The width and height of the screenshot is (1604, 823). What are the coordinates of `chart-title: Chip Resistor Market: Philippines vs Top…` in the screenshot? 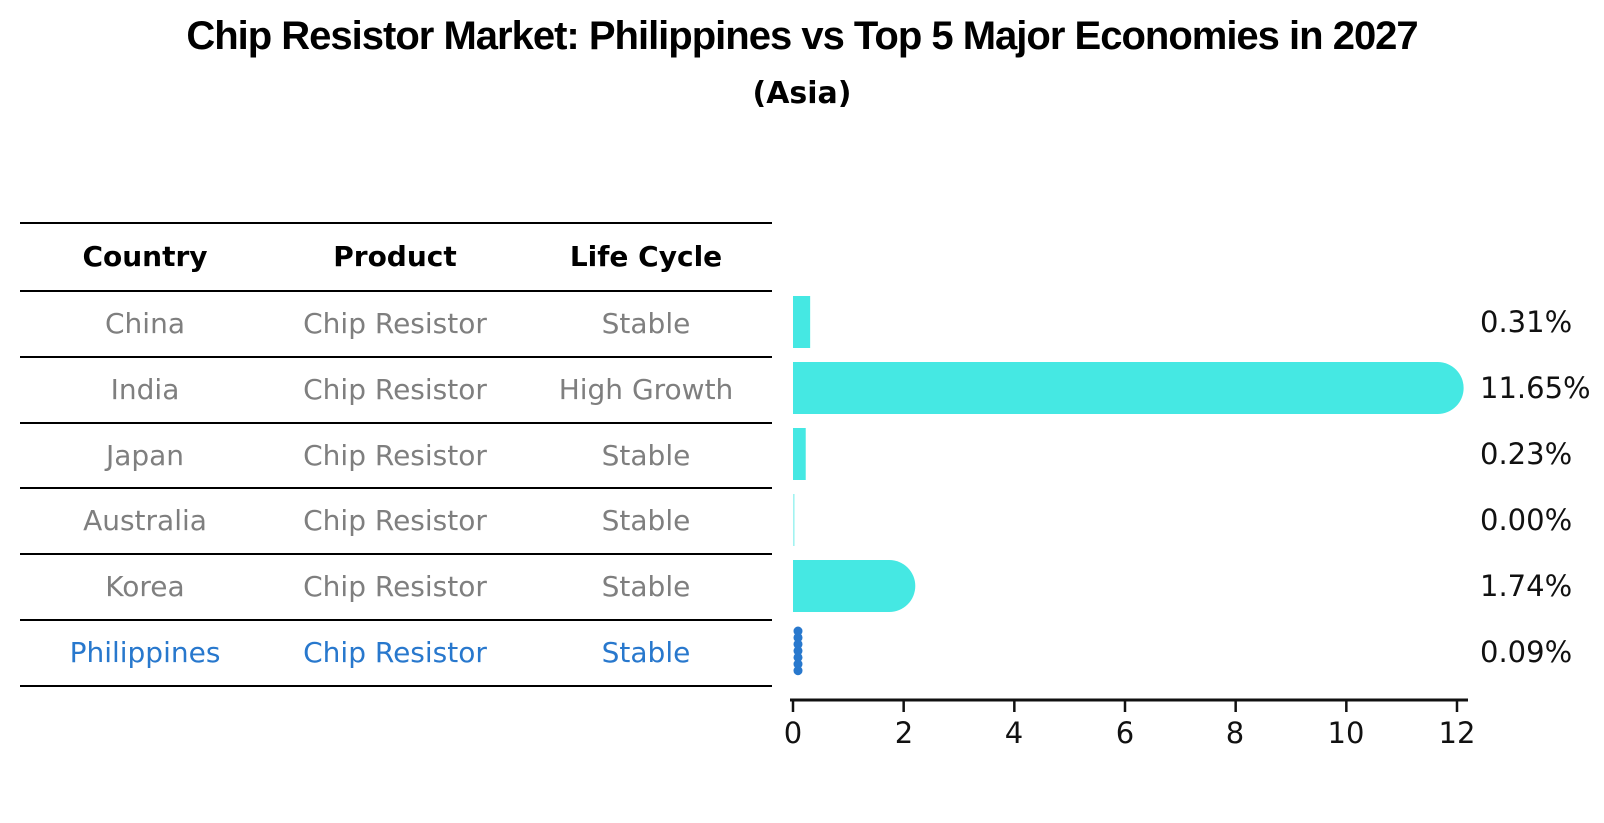 It's located at (802, 36).